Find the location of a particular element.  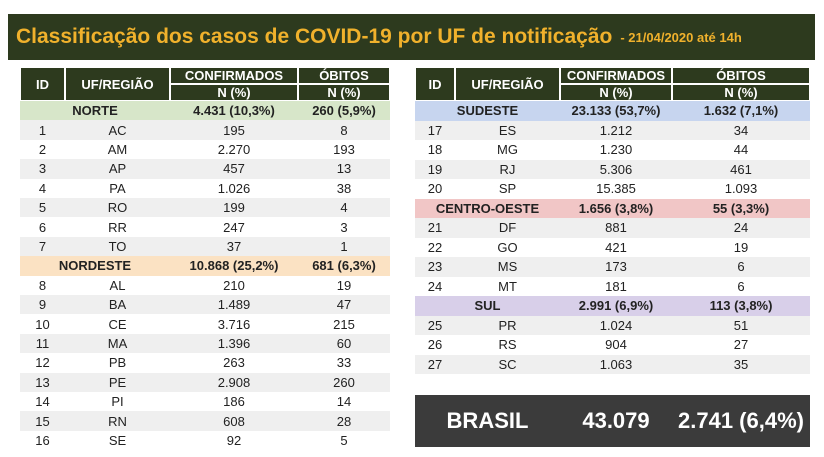

confirmed-cell: 608 is located at coordinates (234, 421).